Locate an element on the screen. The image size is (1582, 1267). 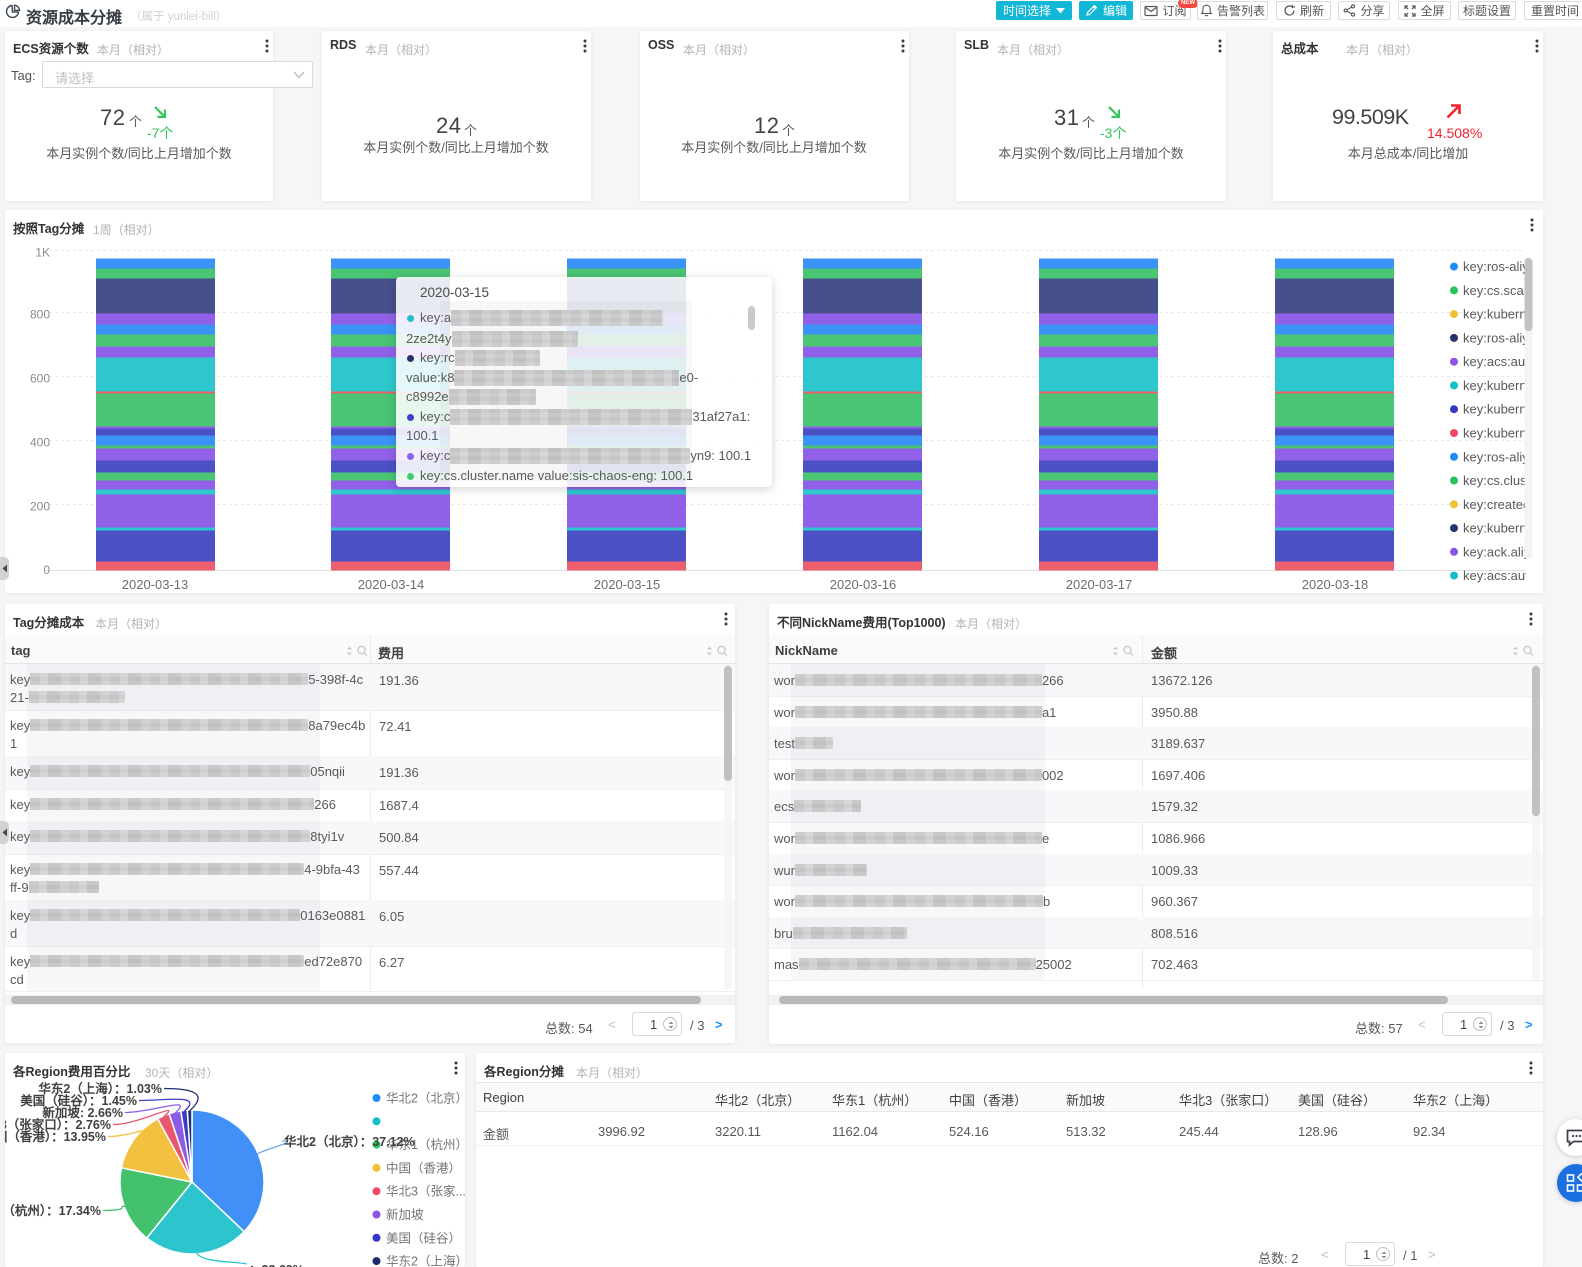
svg-text: ：23.69% is located at coordinates (276, 1265).